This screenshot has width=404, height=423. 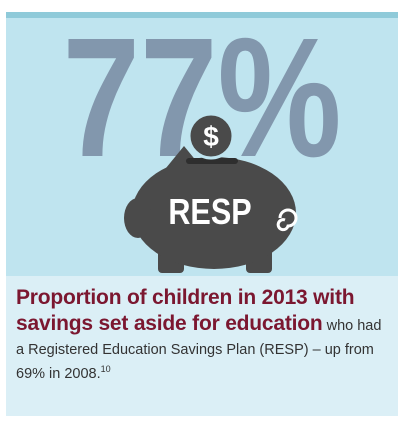 What do you see at coordinates (209, 213) in the screenshot?
I see `icon-label: RESP` at bounding box center [209, 213].